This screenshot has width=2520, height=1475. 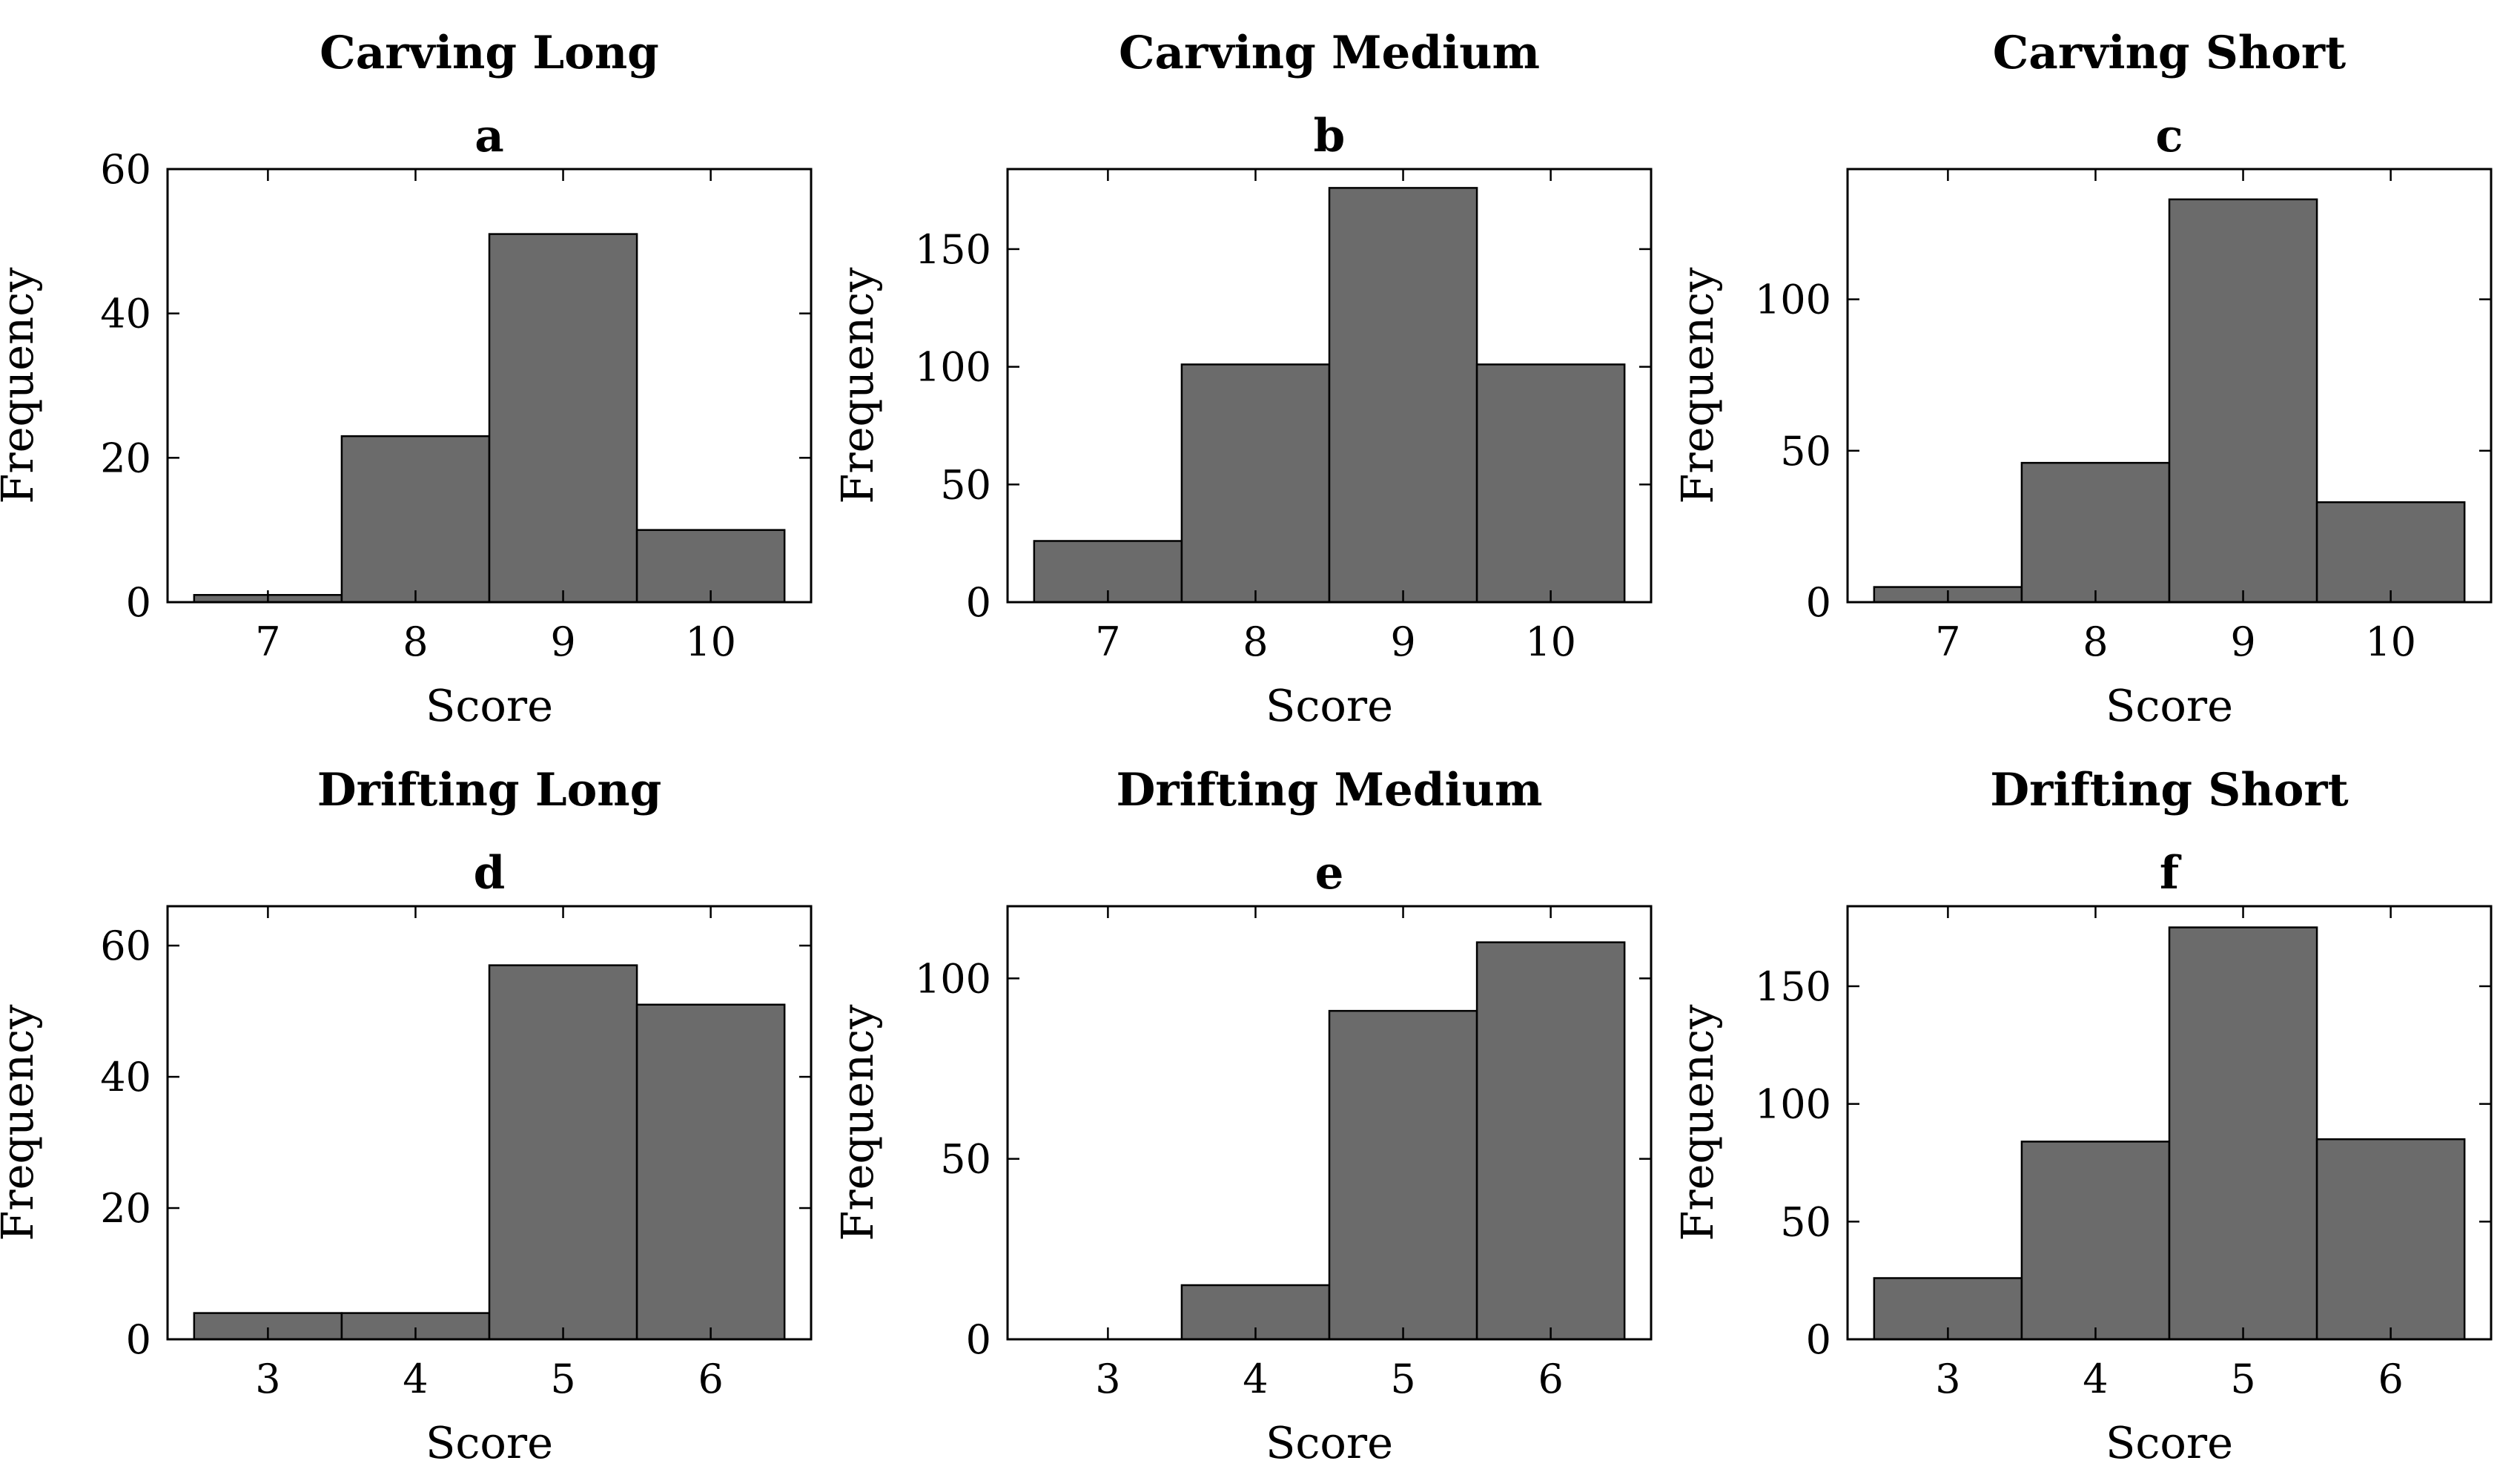 I want to click on plot-area: 0 50 100 150 3 4 5 6, so click(x=2124, y=1154).